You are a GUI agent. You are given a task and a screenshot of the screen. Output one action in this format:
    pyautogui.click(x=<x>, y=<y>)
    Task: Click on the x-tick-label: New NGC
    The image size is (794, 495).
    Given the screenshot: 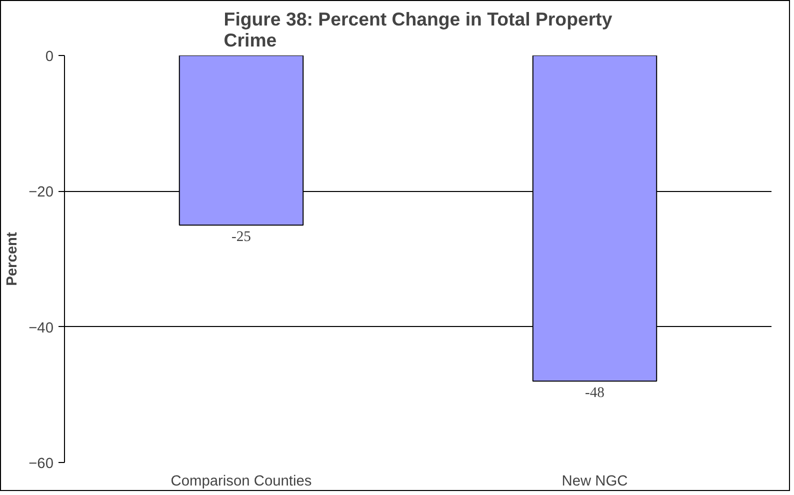 What is the action you would take?
    pyautogui.click(x=595, y=482)
    